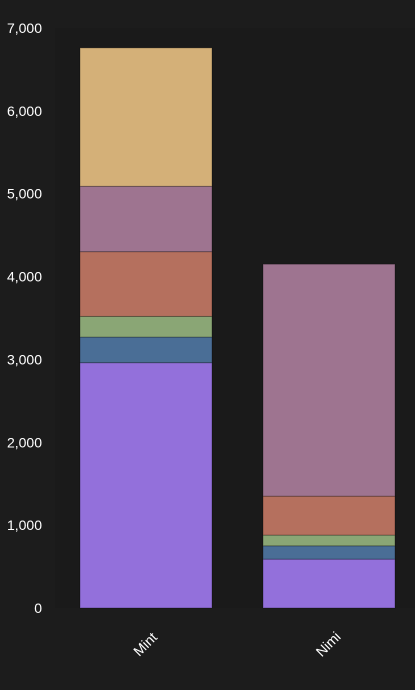 This screenshot has height=690, width=415. What do you see at coordinates (145, 644) in the screenshot?
I see `x-category-label: Mint` at bounding box center [145, 644].